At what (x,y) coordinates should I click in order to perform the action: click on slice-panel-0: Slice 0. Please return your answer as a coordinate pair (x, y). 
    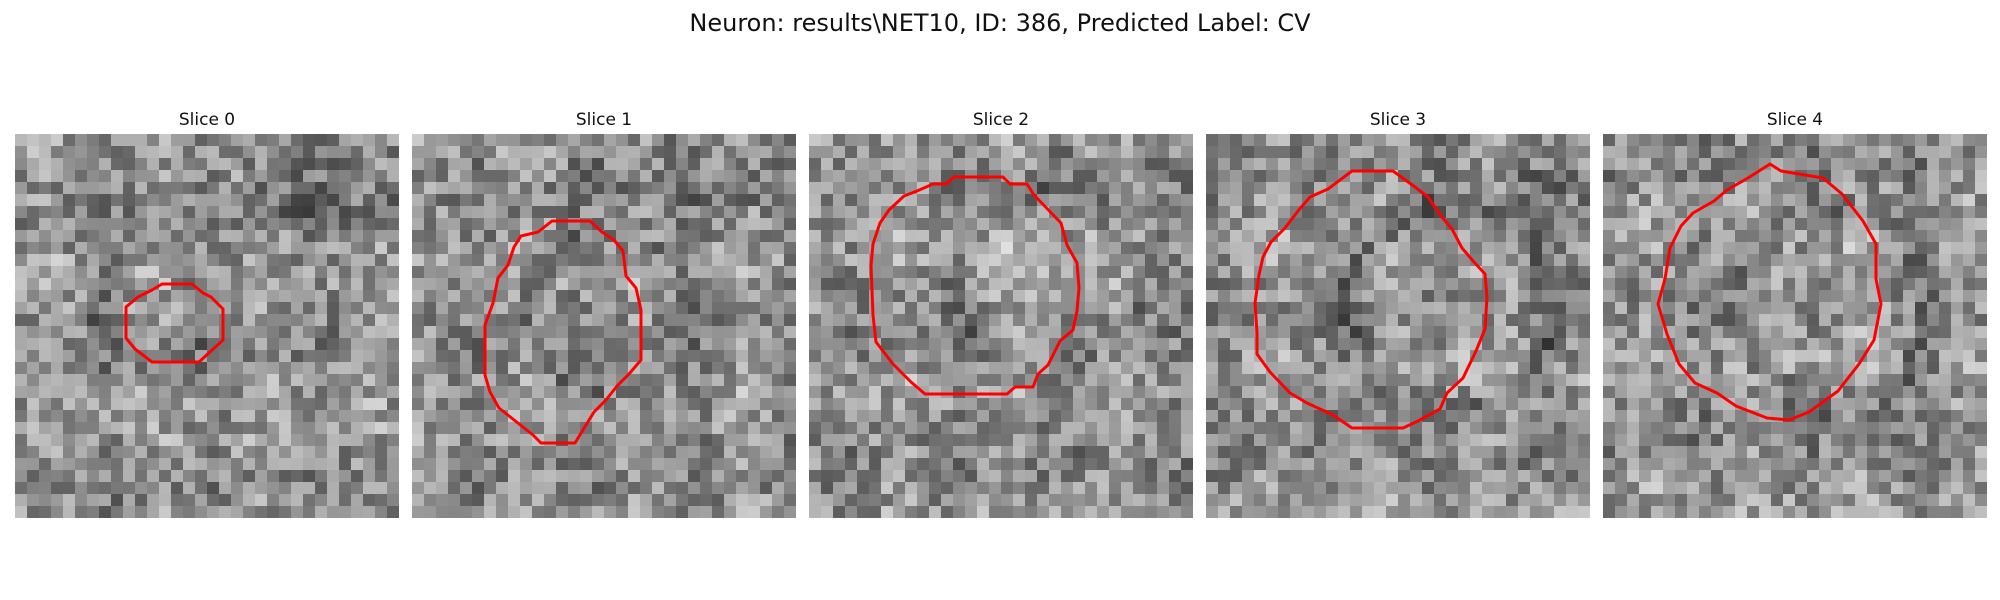
    Looking at the image, I should click on (207, 313).